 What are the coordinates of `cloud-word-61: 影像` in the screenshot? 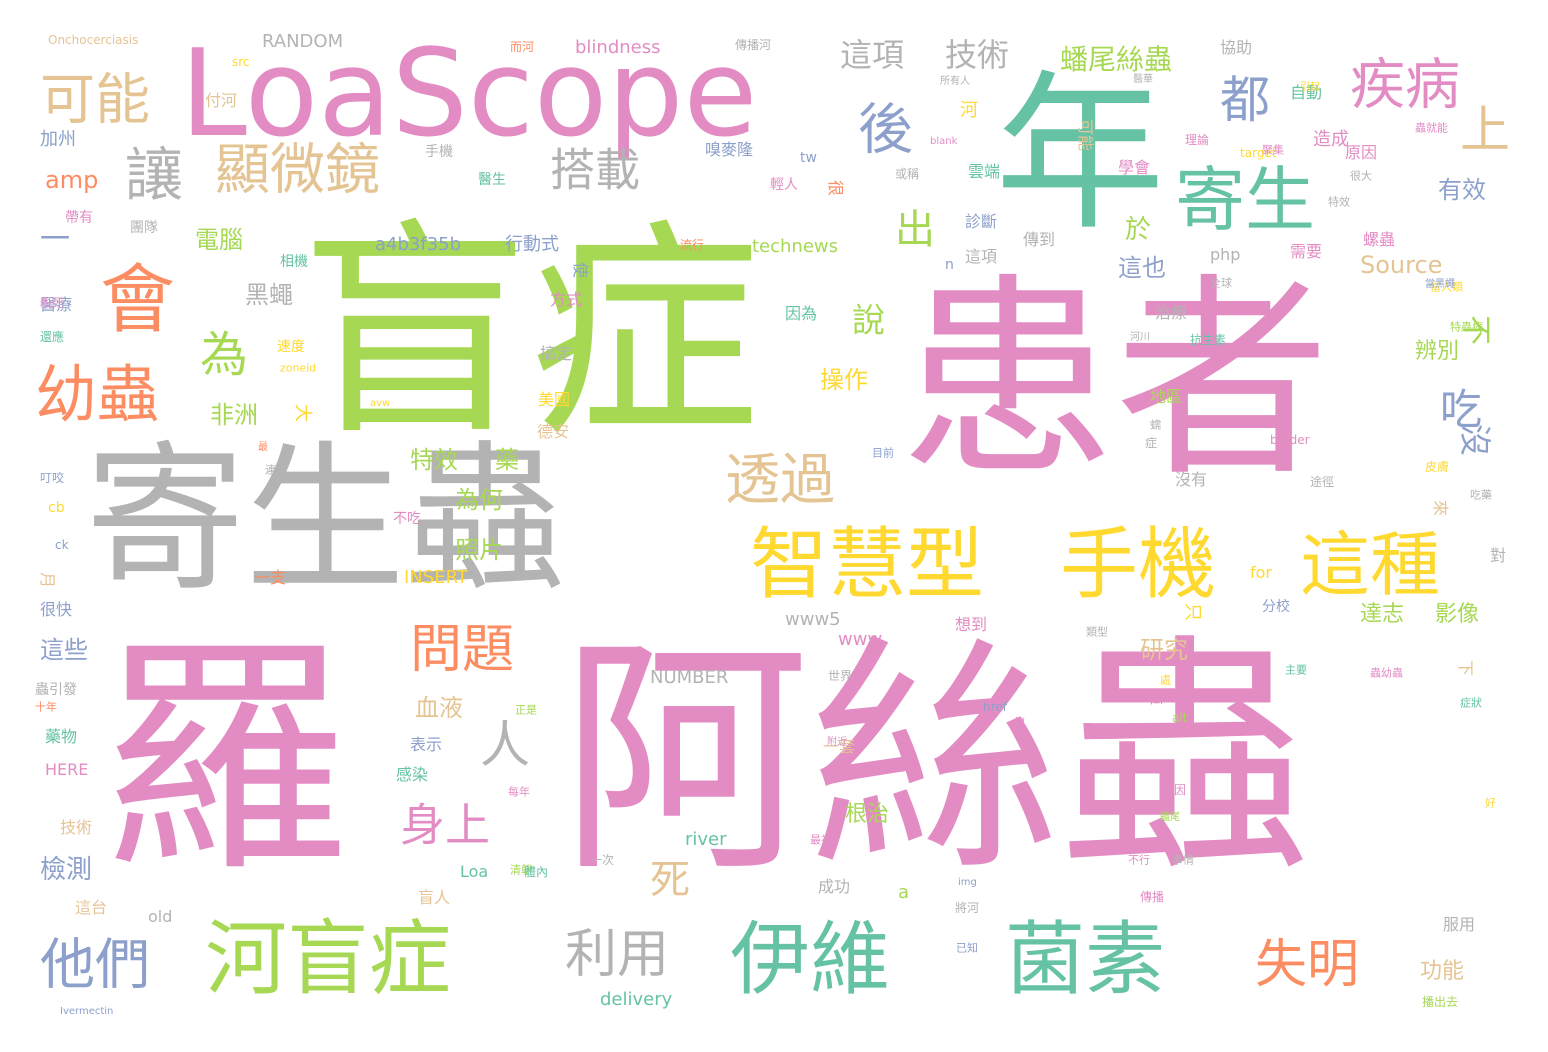 It's located at (1457, 614).